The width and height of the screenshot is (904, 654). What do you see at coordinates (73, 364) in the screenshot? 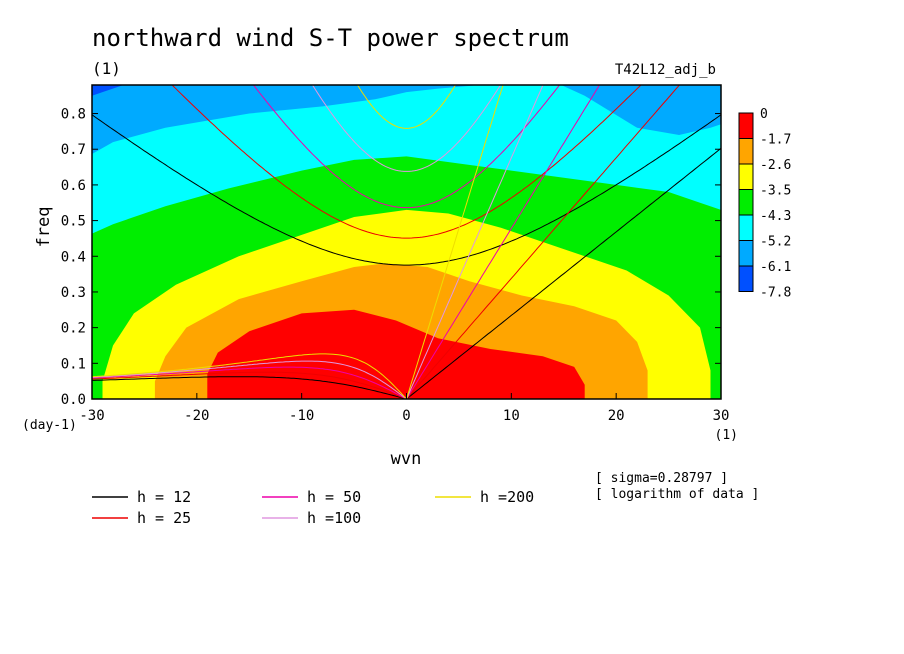
I see `y-tick-label-1: 0.1` at bounding box center [73, 364].